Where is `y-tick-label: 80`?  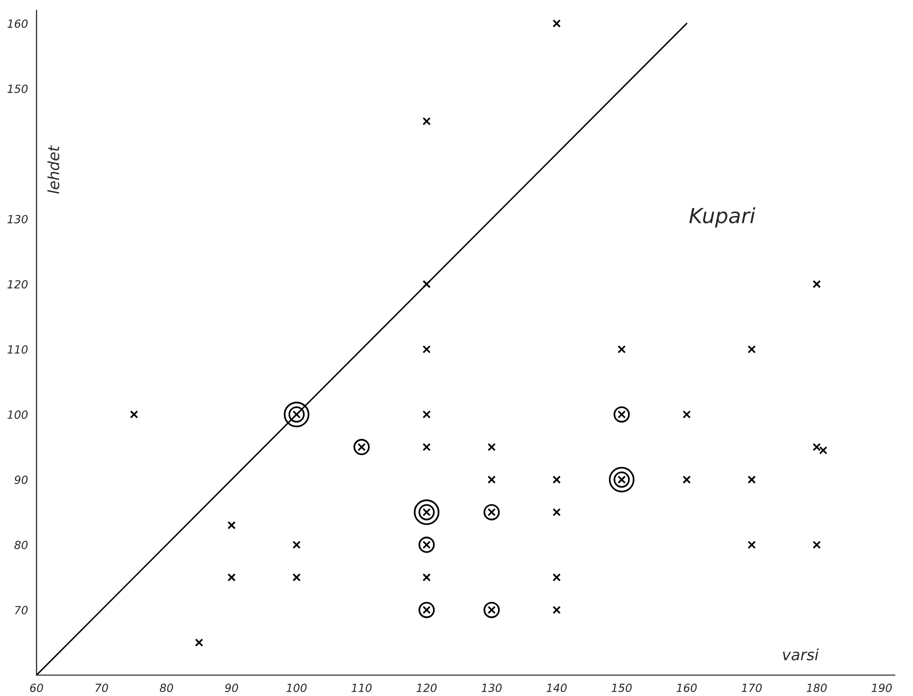
y-tick-label: 80 is located at coordinates (21, 545).